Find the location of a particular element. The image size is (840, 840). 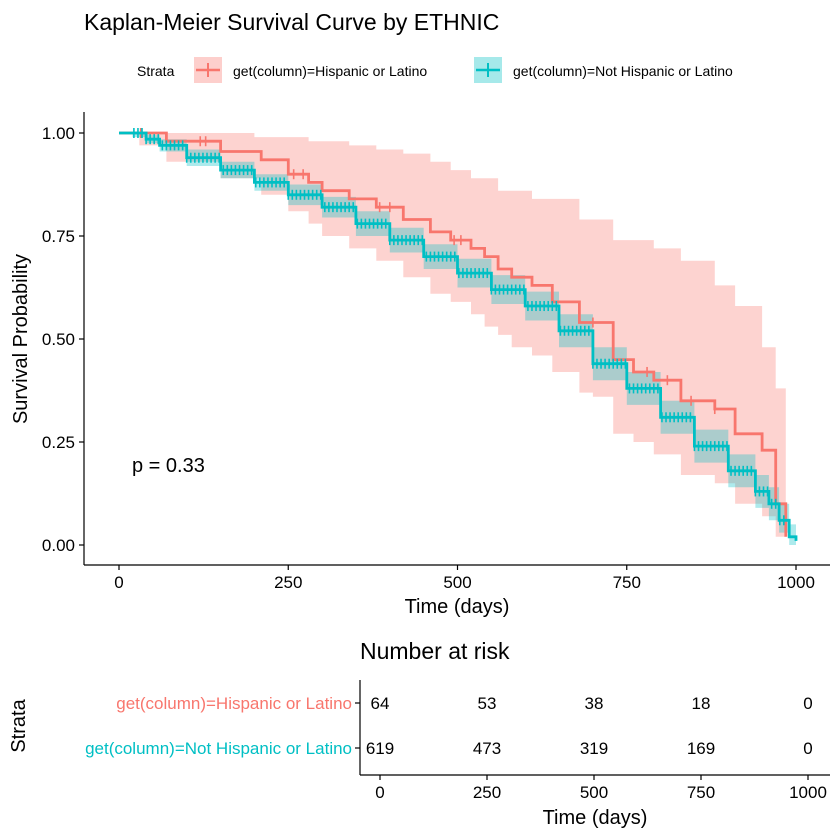

risk-x-tick-label: 1000 is located at coordinates (808, 792).